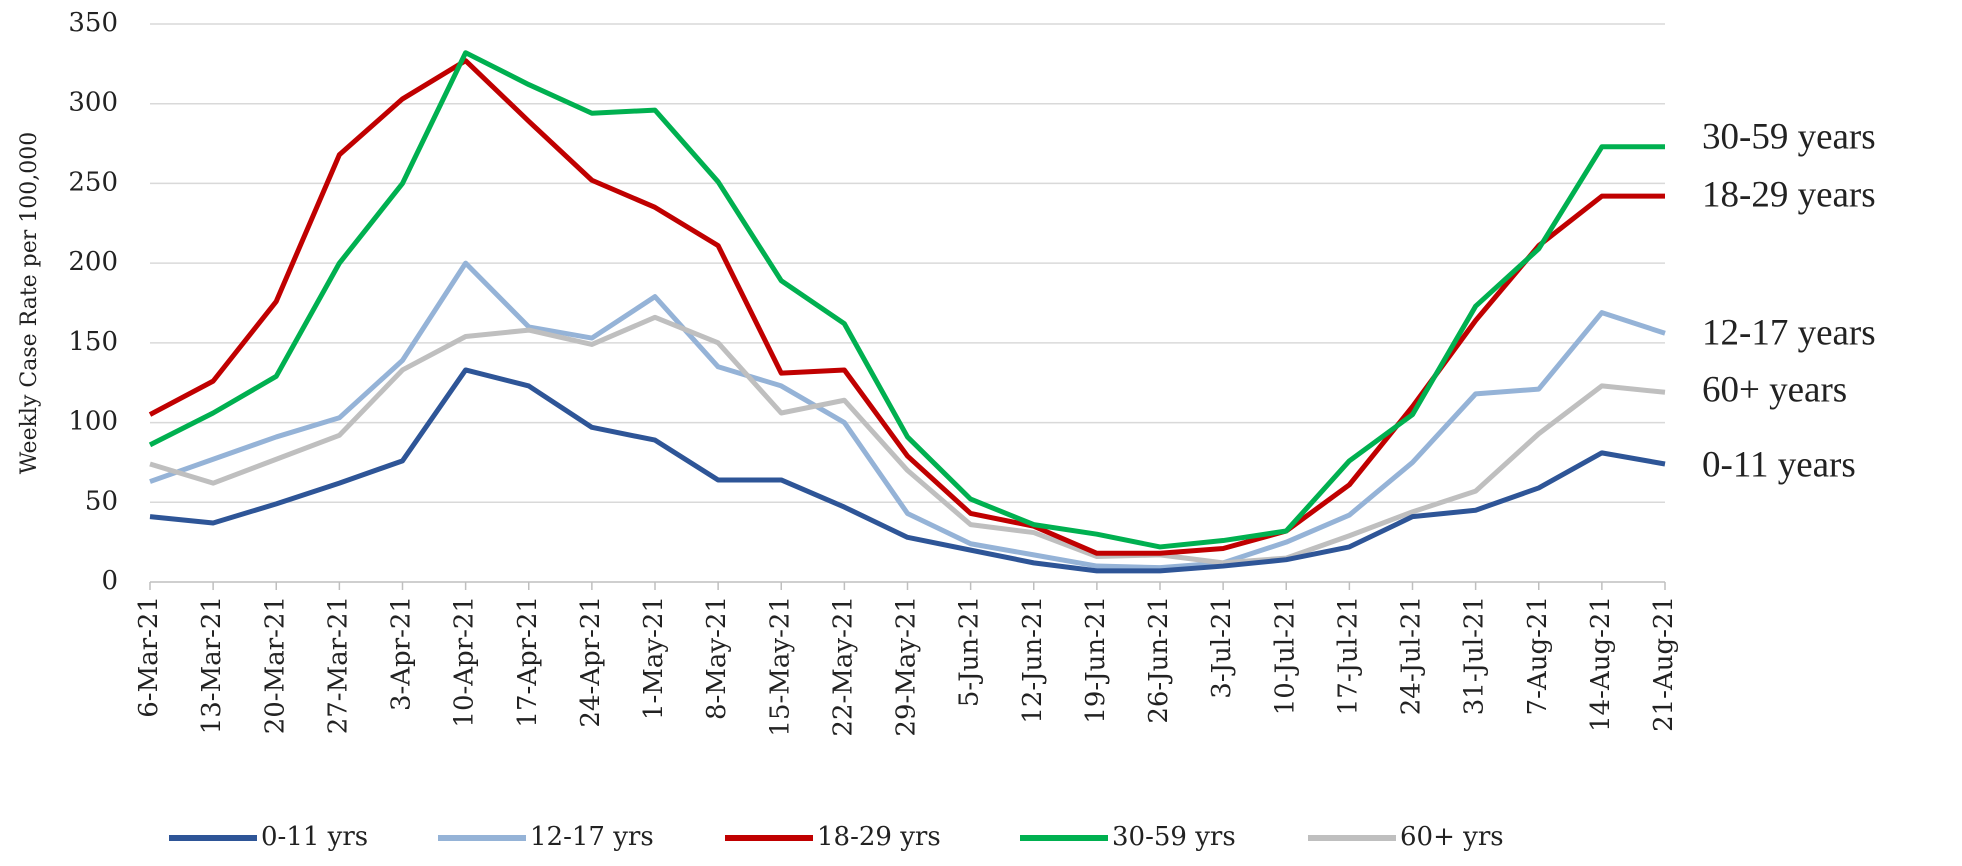 The image size is (1962, 866). Describe the element at coordinates (1222, 647) in the screenshot. I see `x-tick-label: 3-Jul-21` at that location.